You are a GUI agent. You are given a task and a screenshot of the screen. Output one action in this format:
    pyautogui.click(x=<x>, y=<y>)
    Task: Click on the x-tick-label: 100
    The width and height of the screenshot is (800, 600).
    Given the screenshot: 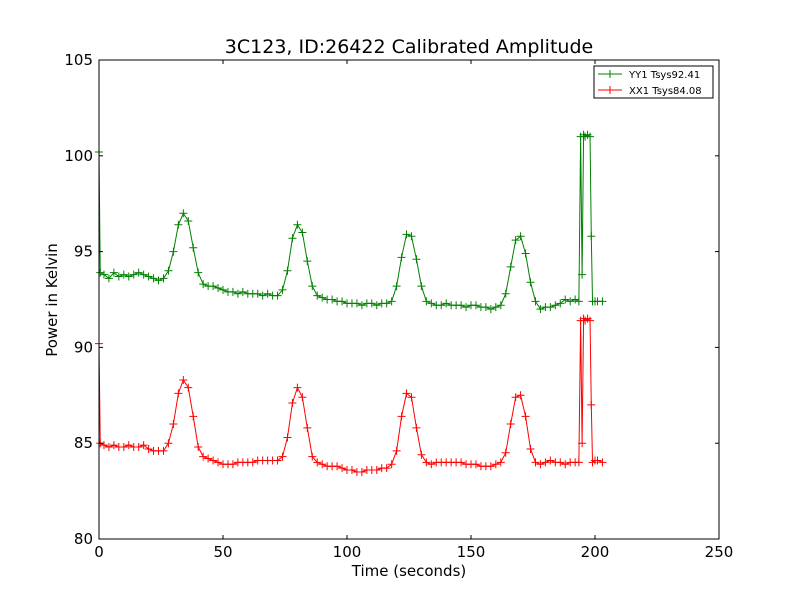 What is the action you would take?
    pyautogui.click(x=347, y=552)
    